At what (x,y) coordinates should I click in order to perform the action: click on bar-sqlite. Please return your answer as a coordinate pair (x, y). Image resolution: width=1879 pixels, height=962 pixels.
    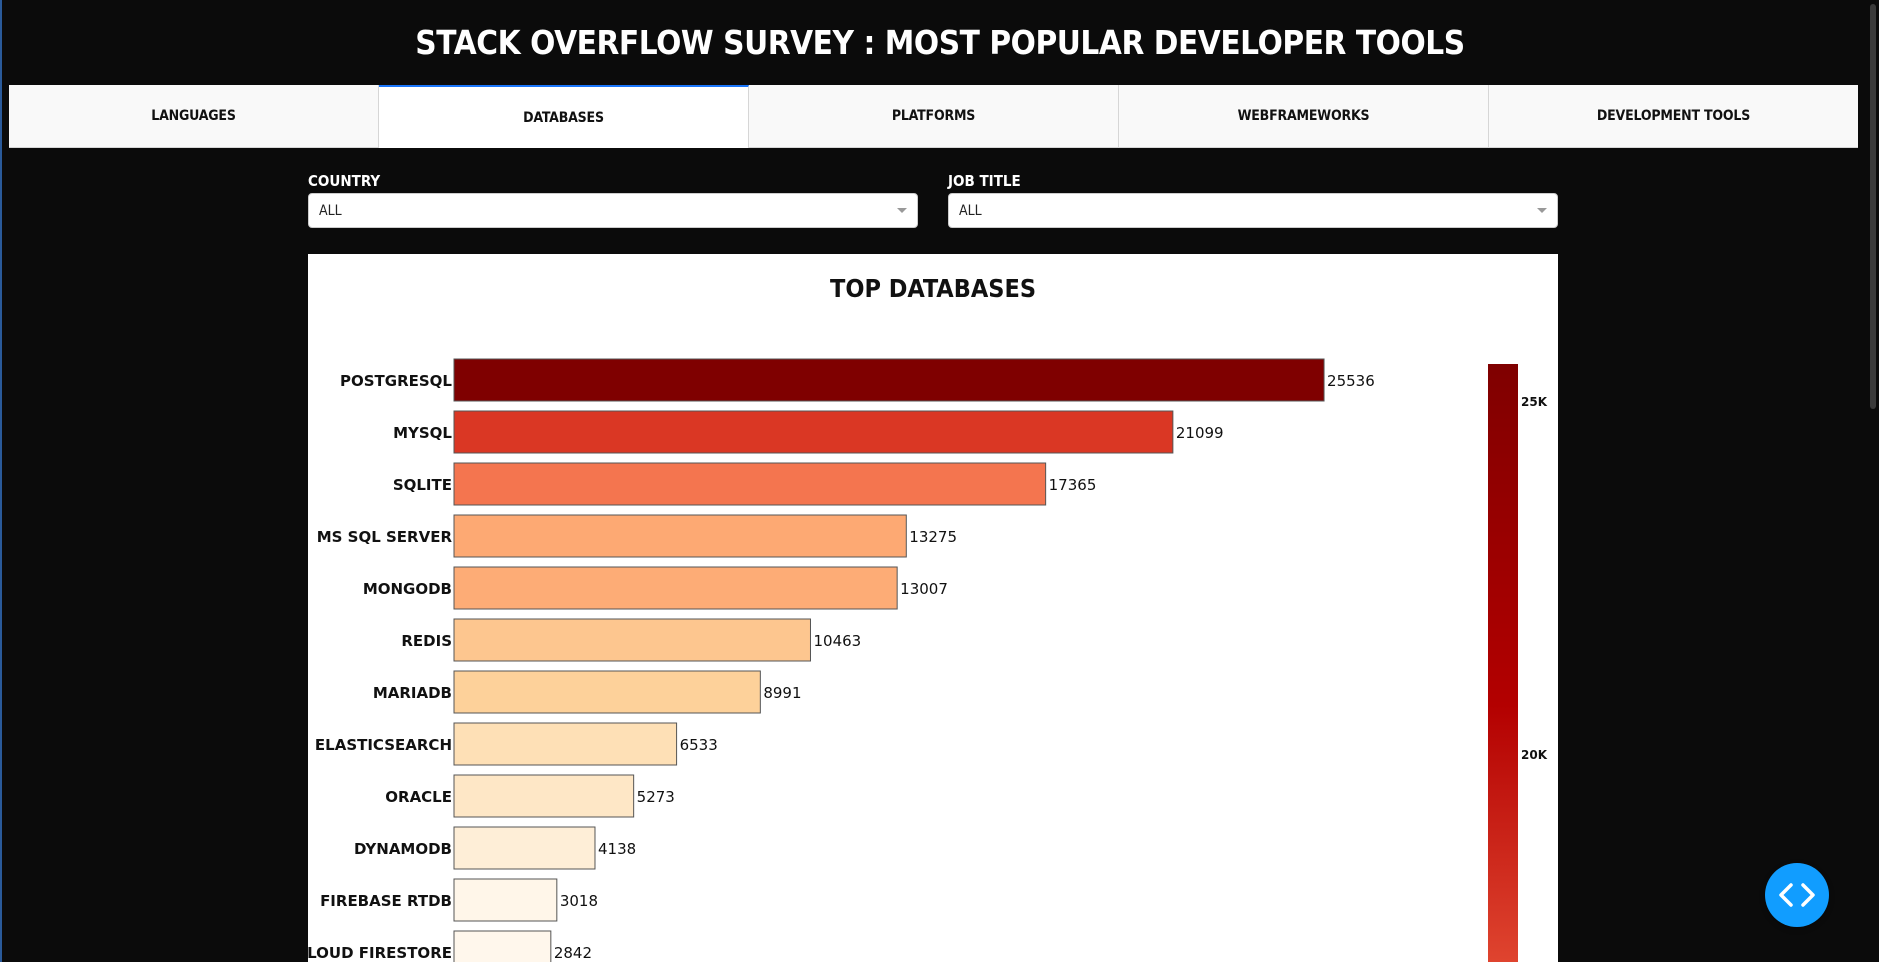
    Looking at the image, I should click on (750, 484).